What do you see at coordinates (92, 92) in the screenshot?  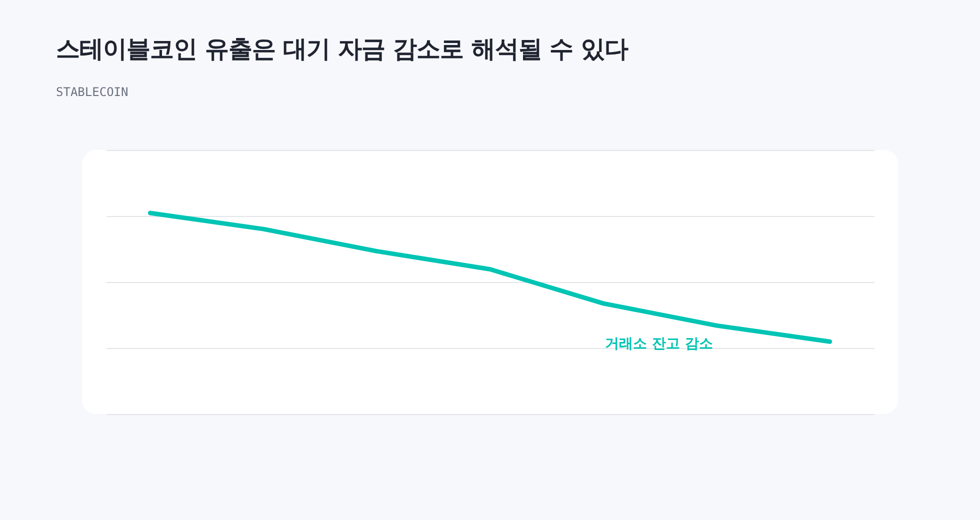 I see `chart-subtitle: STABLECOIN` at bounding box center [92, 92].